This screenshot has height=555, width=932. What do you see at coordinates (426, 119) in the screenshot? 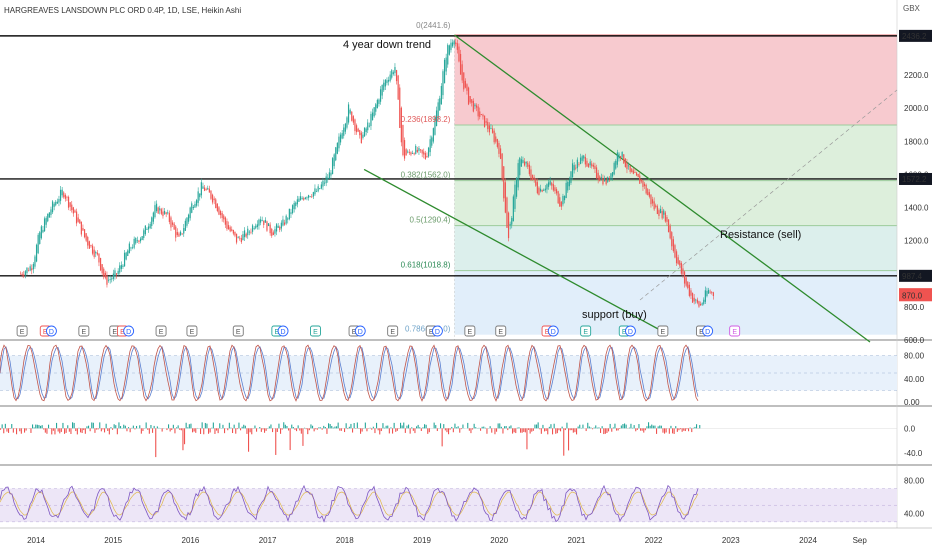
I see `fib-label: 0.236(1898.2)` at bounding box center [426, 119].